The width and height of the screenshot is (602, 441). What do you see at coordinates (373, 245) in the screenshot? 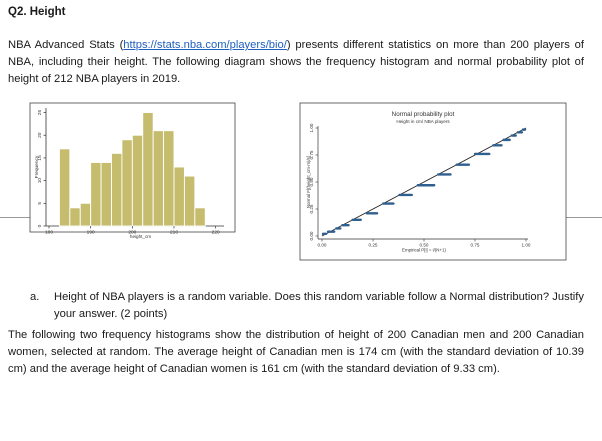
I see `probability-plot-x-tick-label: 0.25` at bounding box center [373, 245].